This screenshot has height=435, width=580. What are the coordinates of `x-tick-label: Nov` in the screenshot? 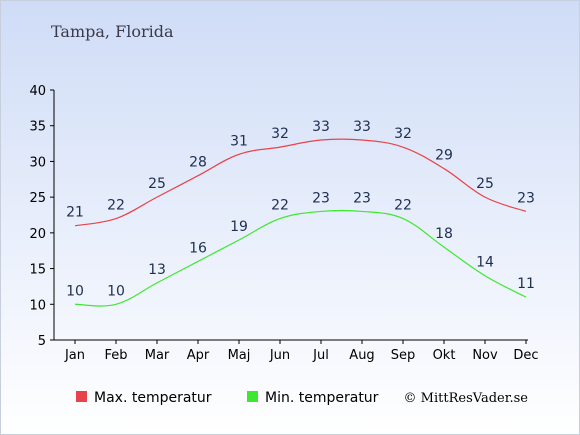 It's located at (485, 355).